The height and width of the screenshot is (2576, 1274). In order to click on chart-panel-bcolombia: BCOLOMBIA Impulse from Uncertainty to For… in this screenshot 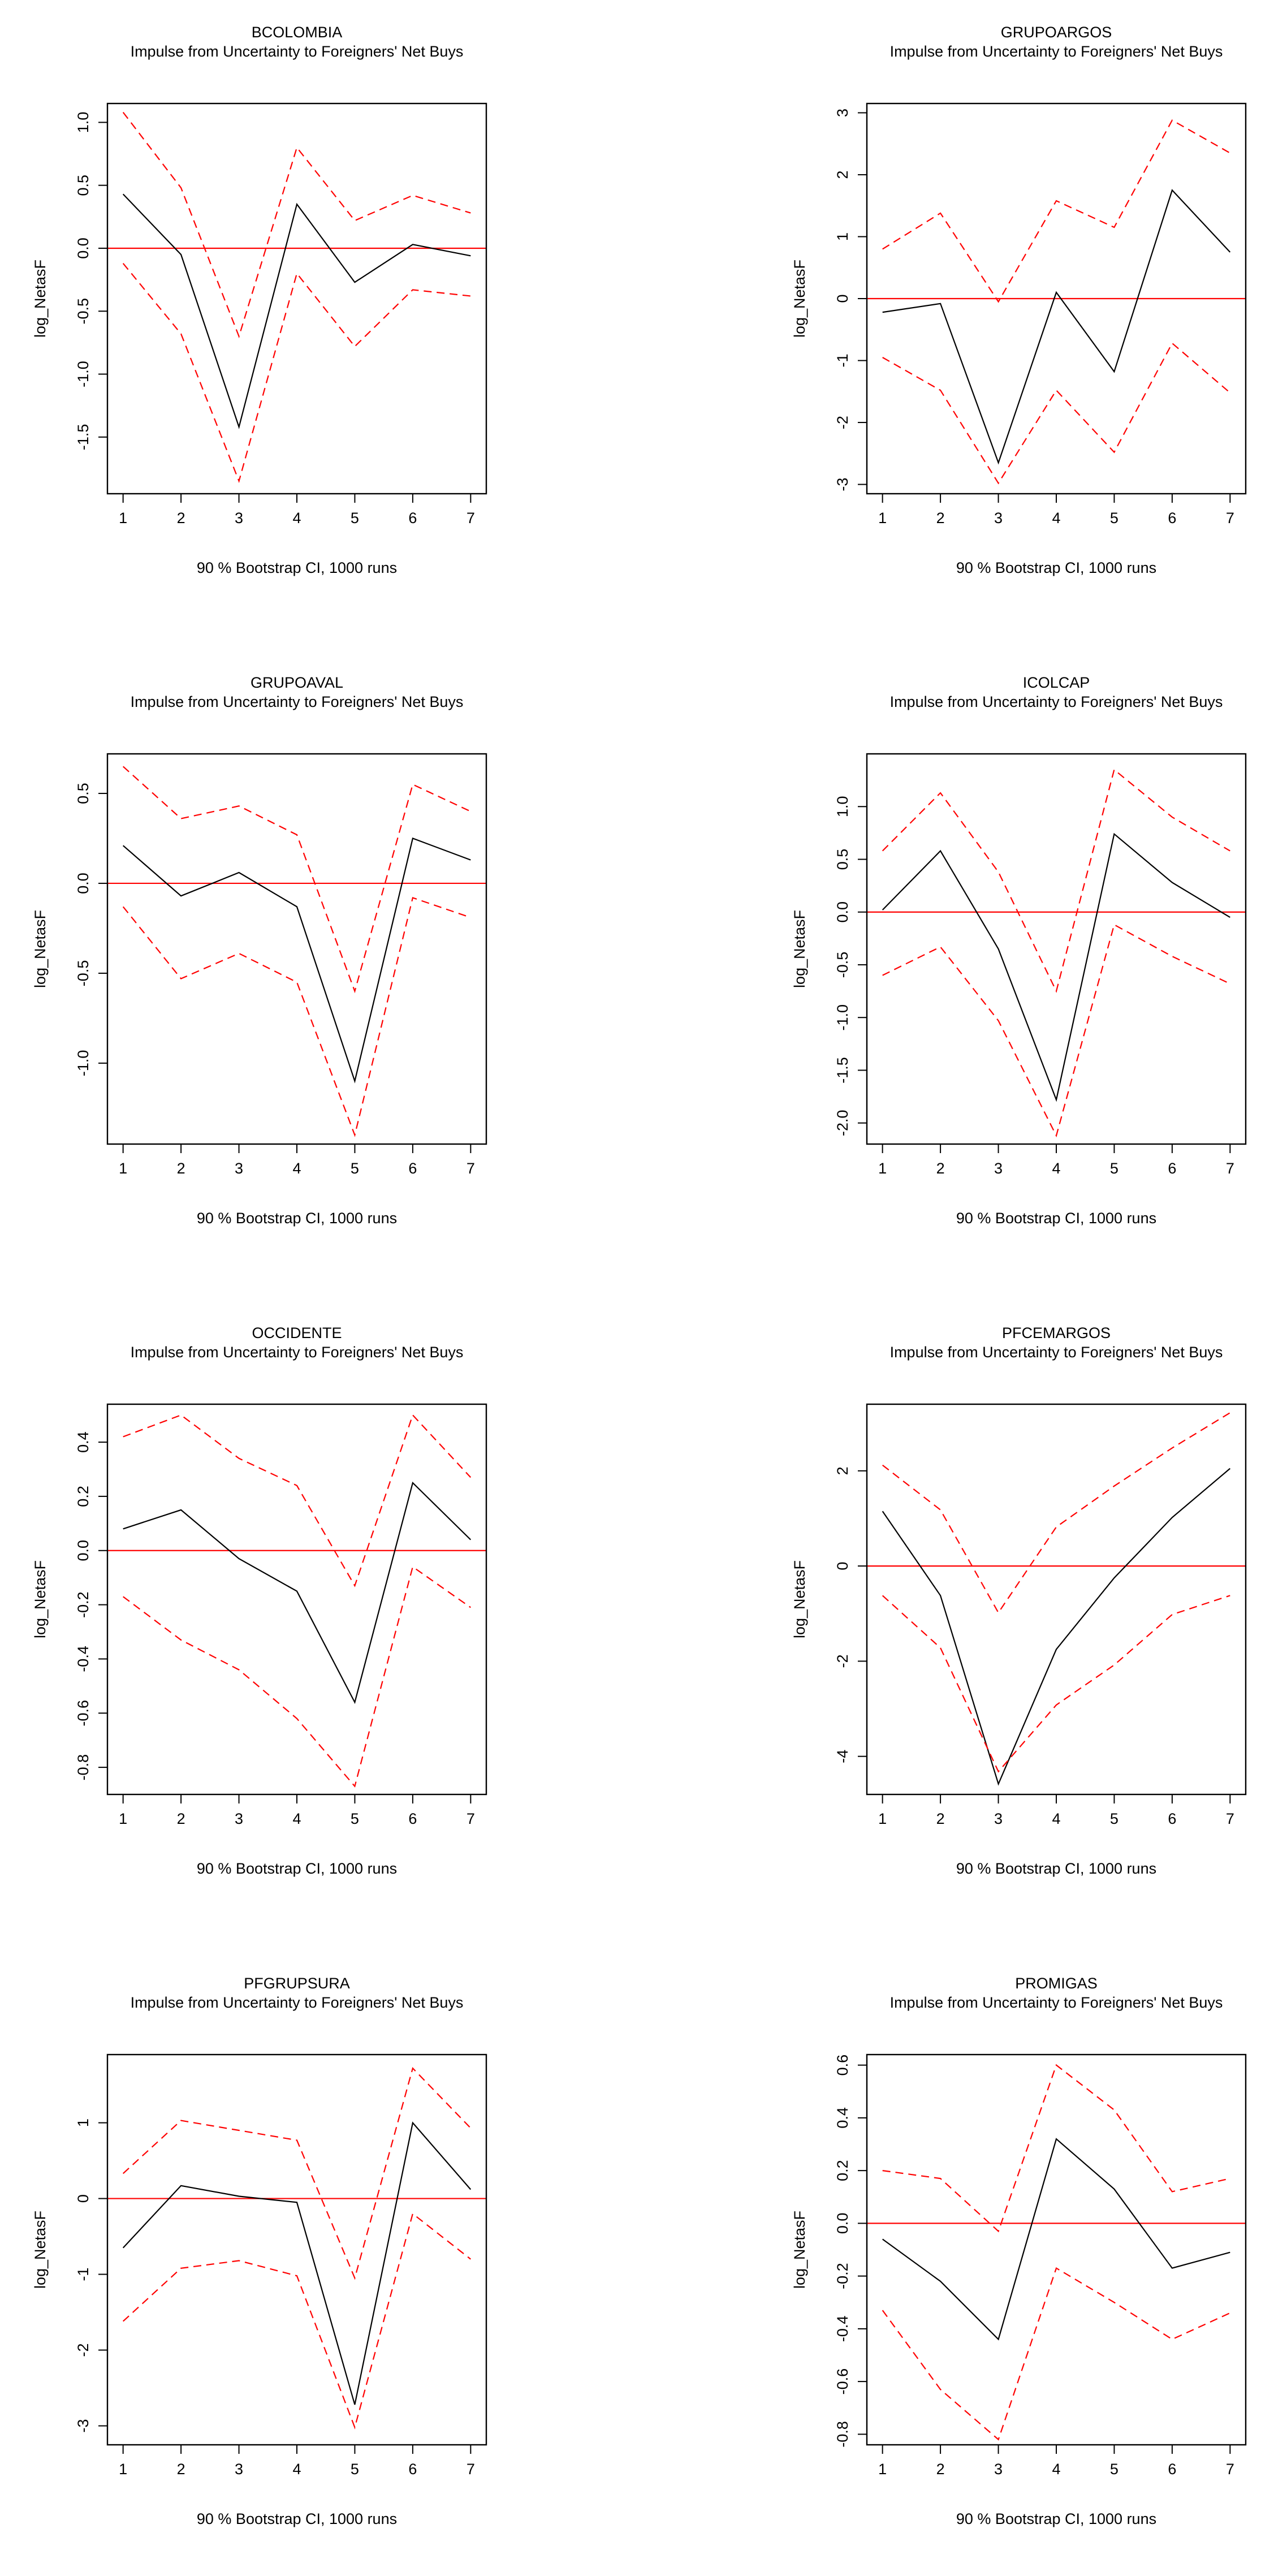, I will do `click(259, 300)`.